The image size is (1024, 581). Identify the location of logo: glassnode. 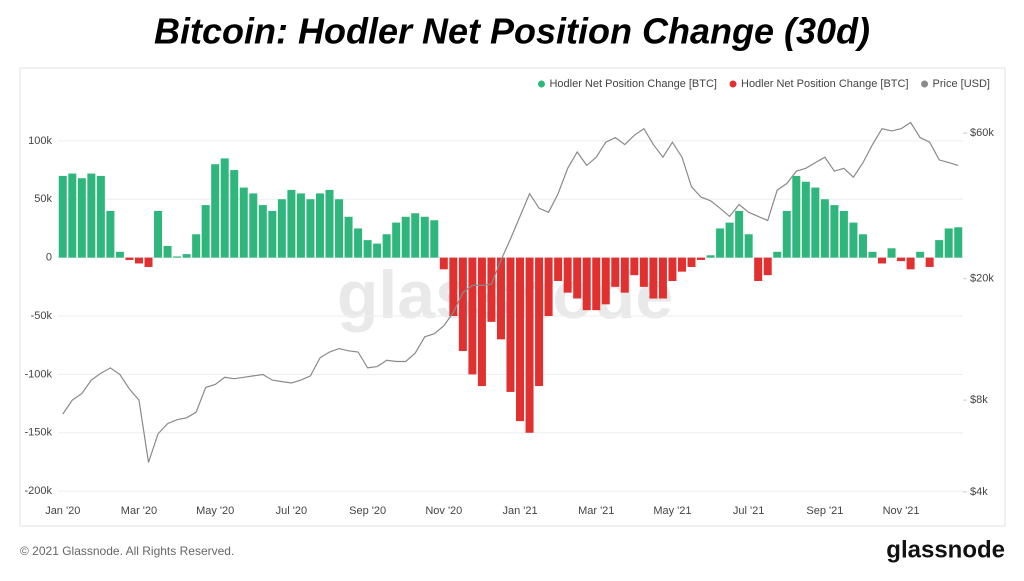
(945, 549).